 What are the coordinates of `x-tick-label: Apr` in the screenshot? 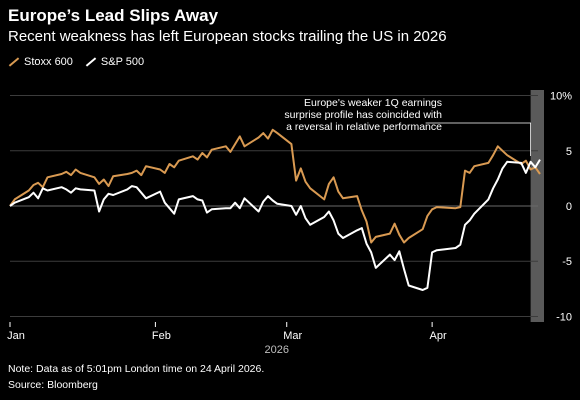 It's located at (438, 336).